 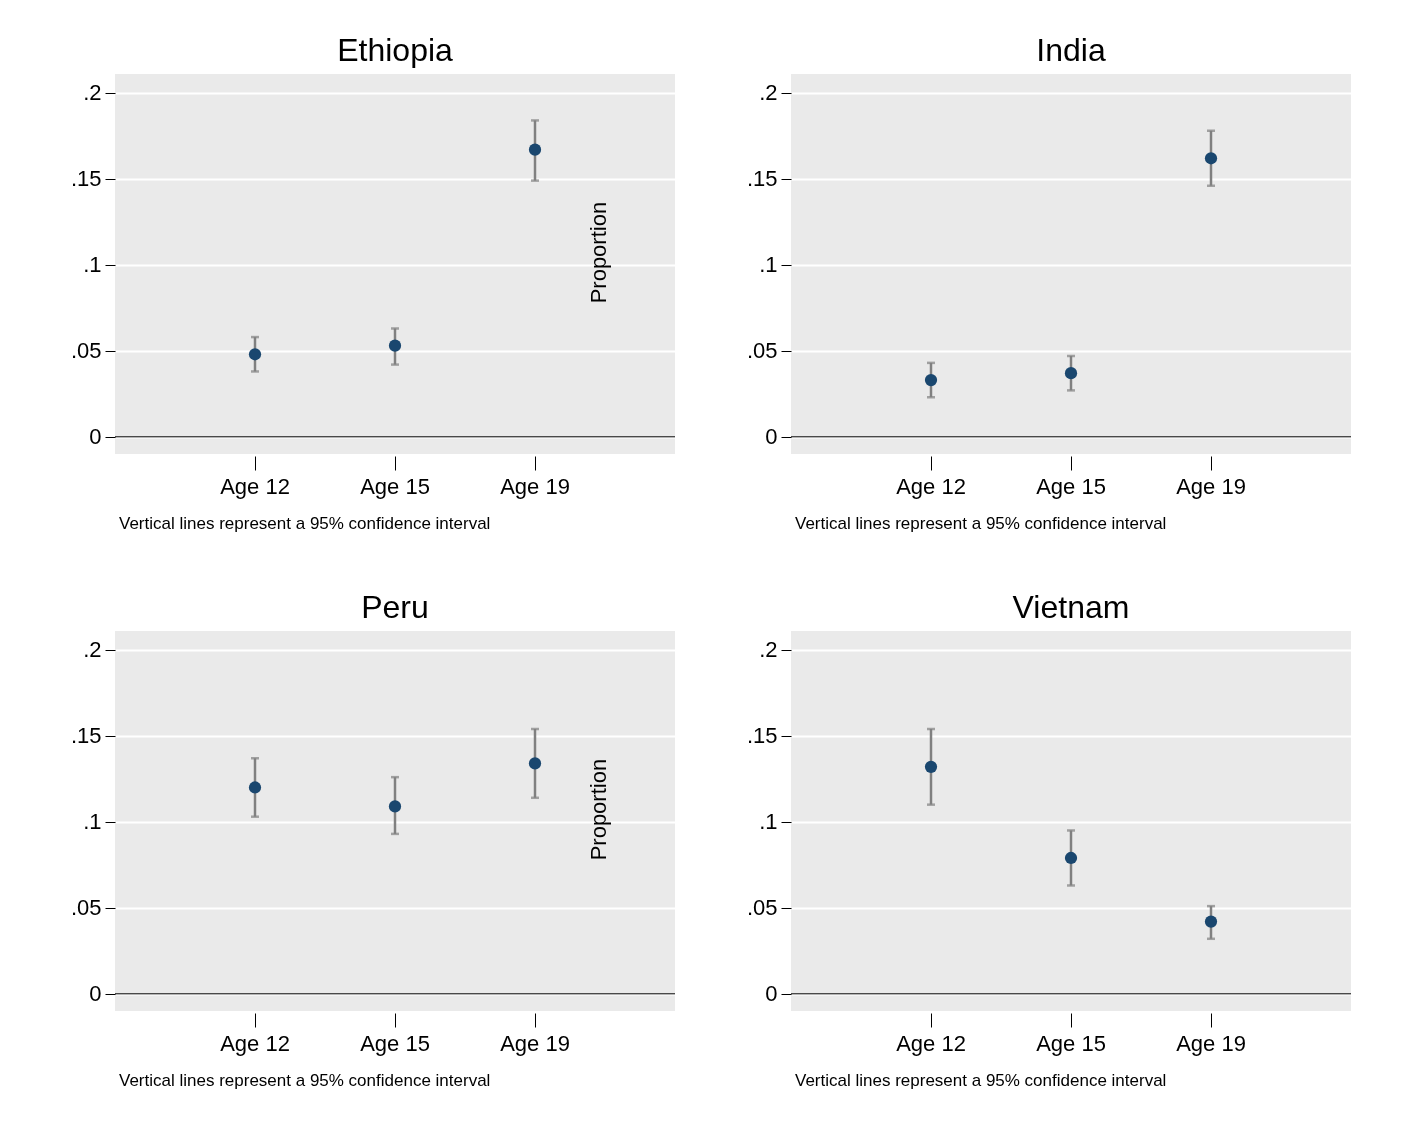 I want to click on chart-title: Vietnam, so click(x=1071, y=607).